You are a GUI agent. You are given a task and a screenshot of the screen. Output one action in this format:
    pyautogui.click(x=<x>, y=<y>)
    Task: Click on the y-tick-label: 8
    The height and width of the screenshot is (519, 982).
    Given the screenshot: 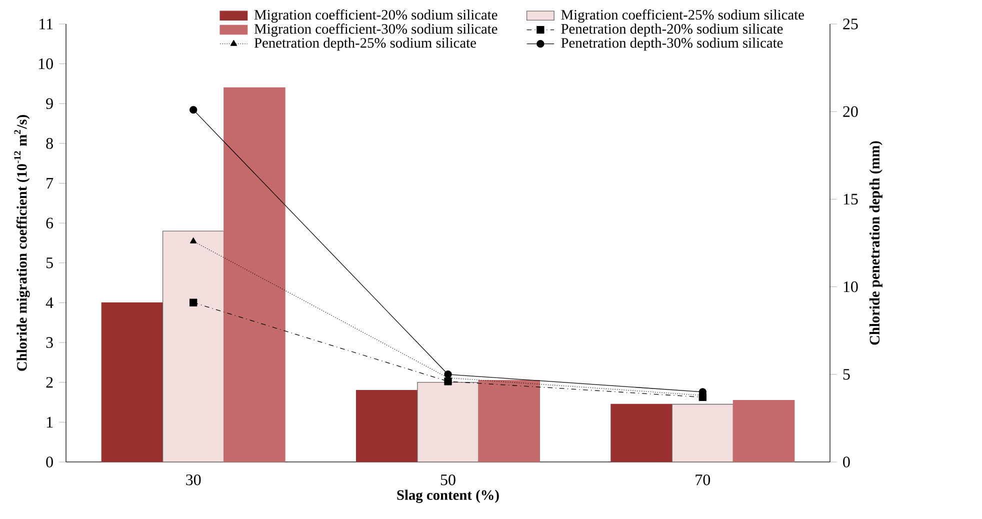 What is the action you would take?
    pyautogui.click(x=49, y=143)
    